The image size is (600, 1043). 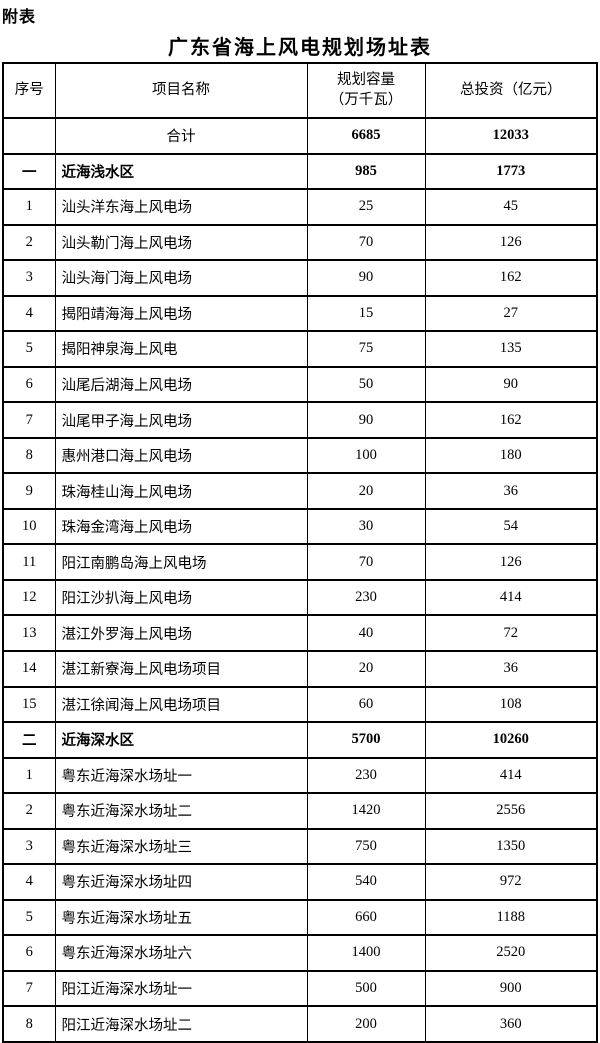 I want to click on table-row: 9 珠海桂山海上风电场 20 36, so click(x=300, y=491).